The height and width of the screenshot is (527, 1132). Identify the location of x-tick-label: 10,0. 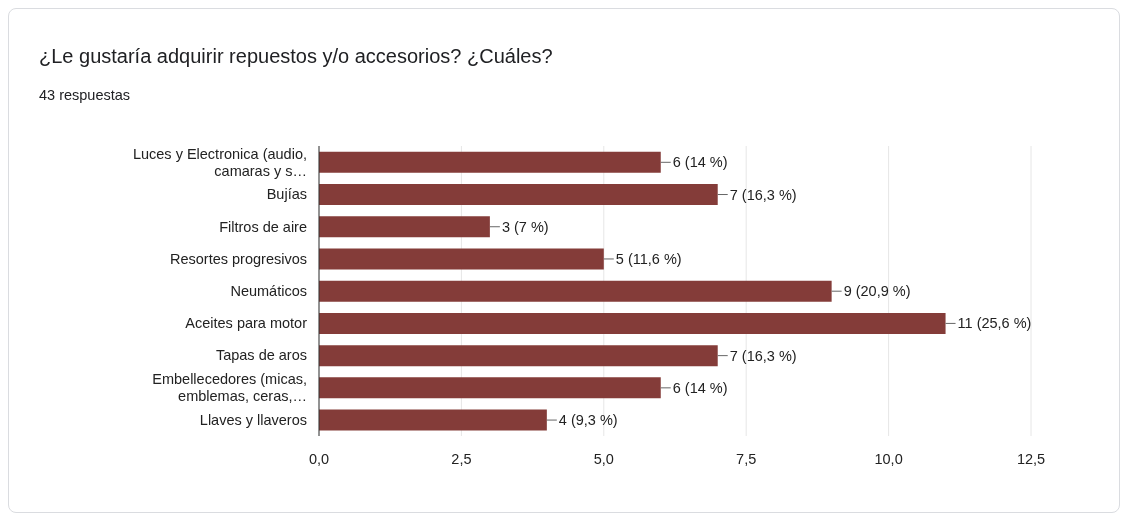
(888, 459).